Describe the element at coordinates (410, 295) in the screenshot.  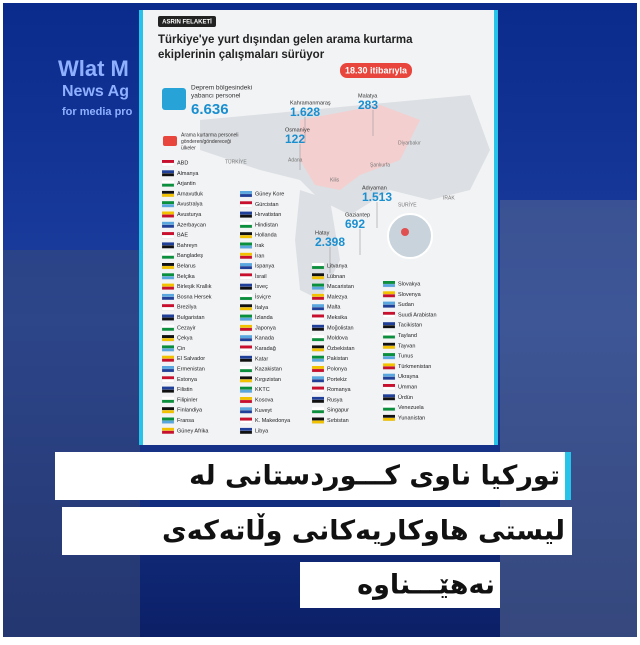
I see `country: Slovenya` at that location.